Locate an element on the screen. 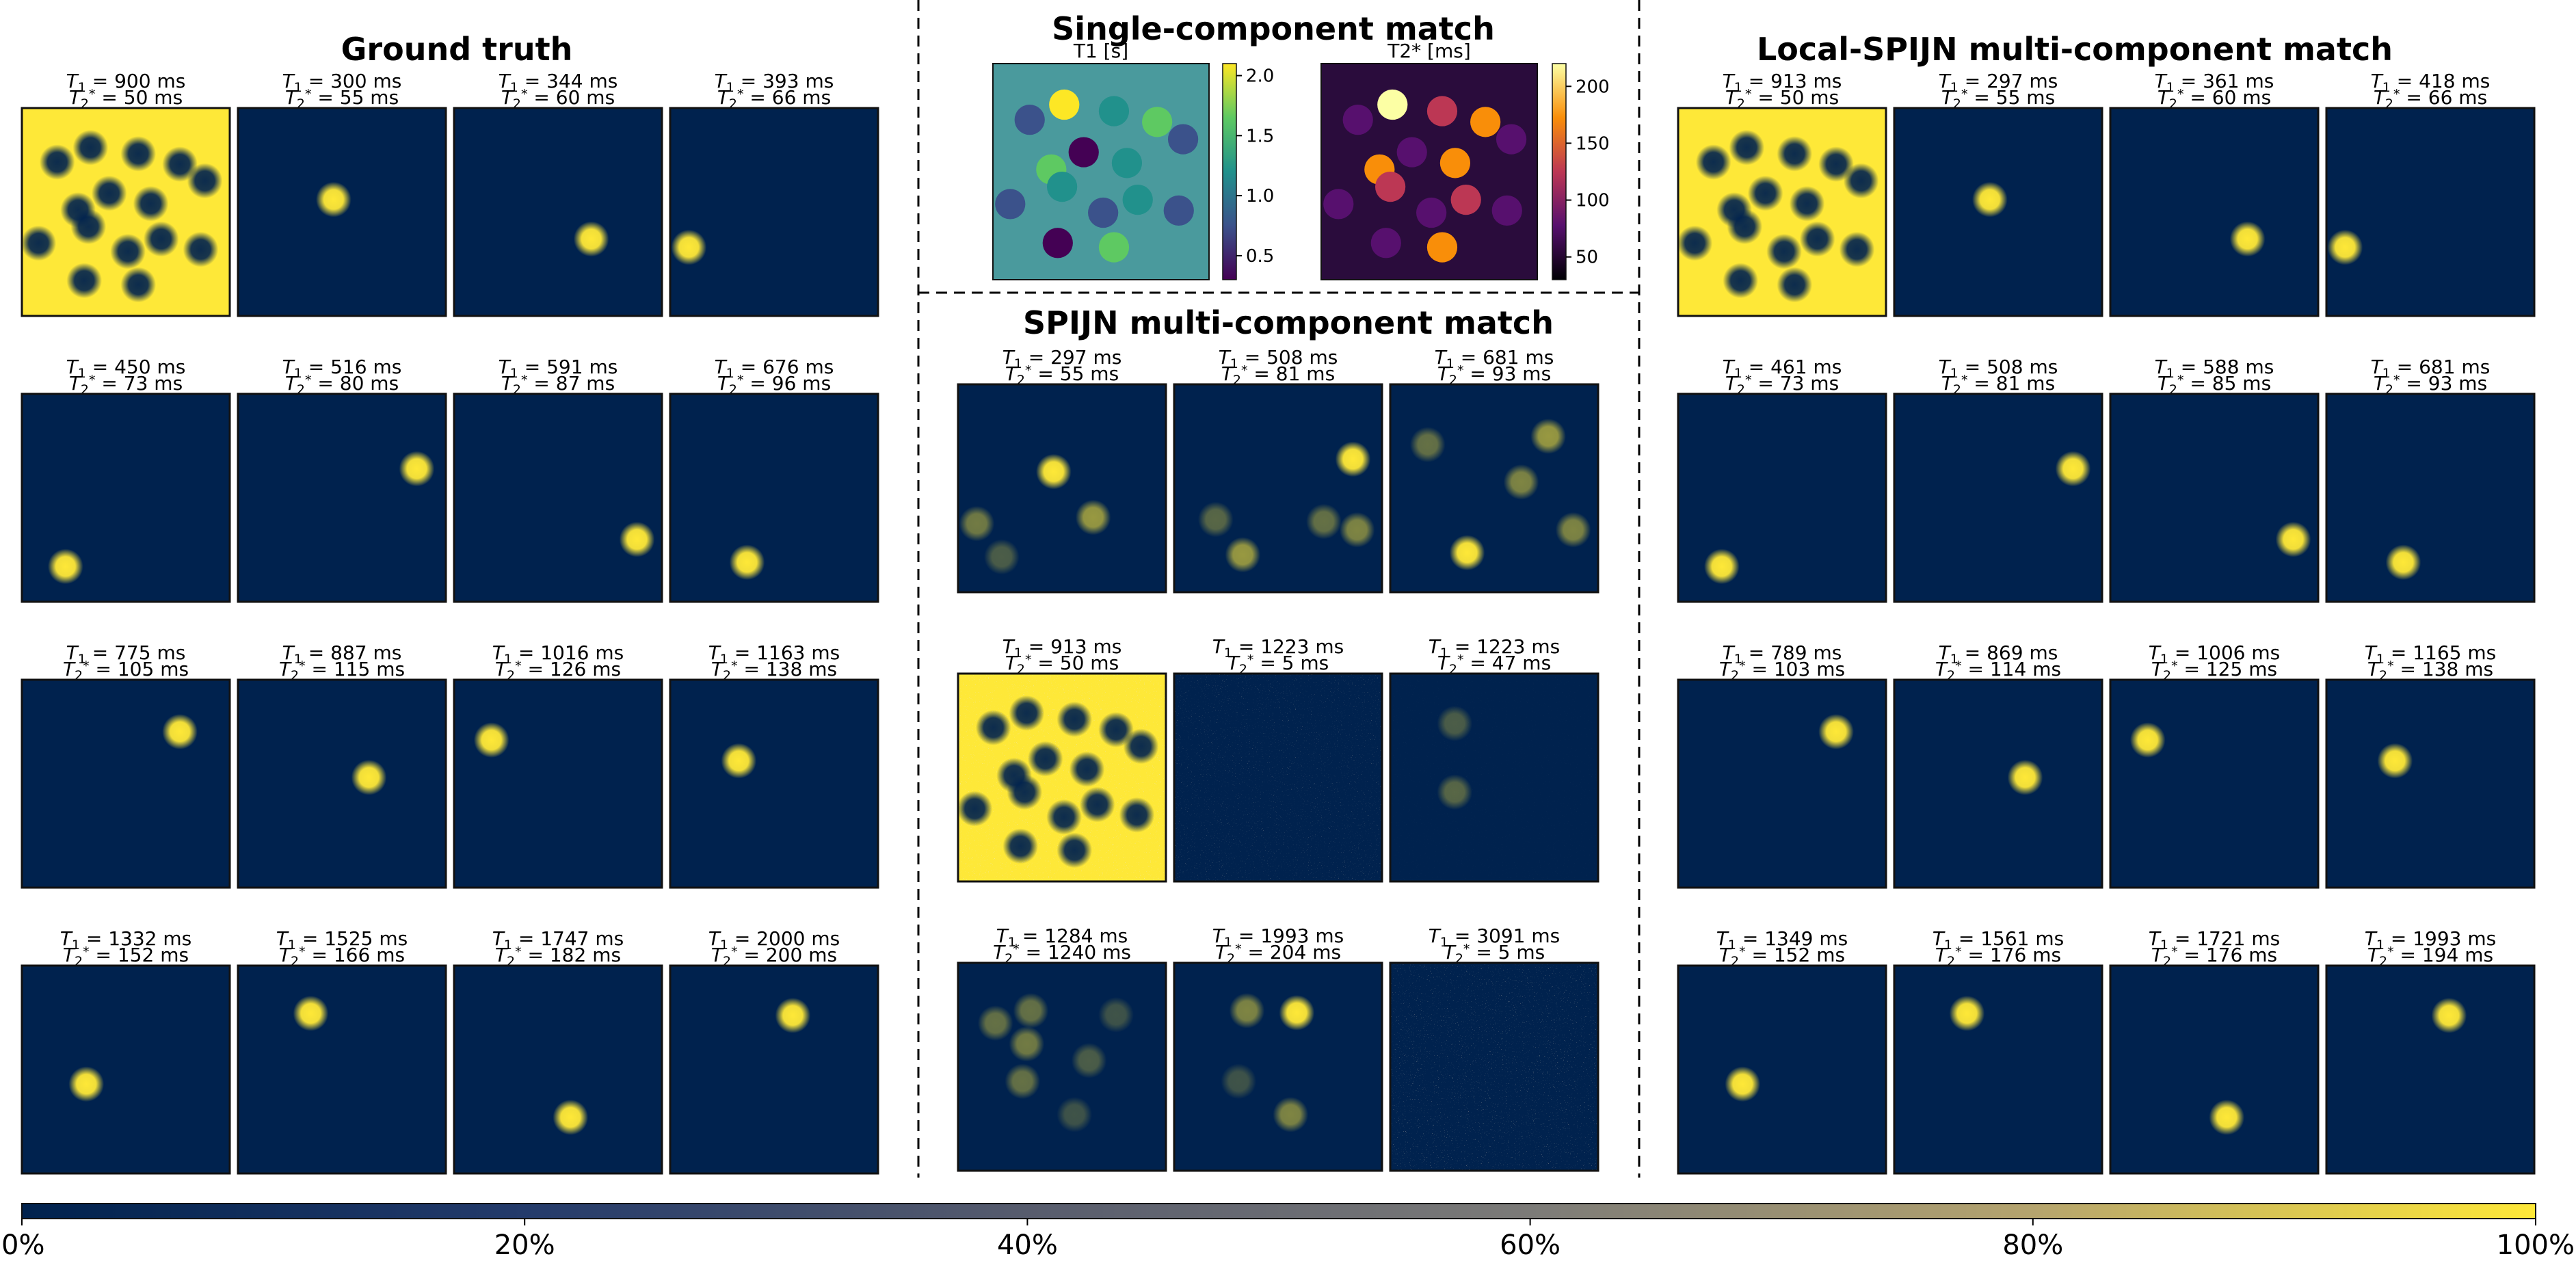 This screenshot has height=1261, width=2576. spijn-panel-8-t1: T1 = 3091 ms is located at coordinates (1495, 937).